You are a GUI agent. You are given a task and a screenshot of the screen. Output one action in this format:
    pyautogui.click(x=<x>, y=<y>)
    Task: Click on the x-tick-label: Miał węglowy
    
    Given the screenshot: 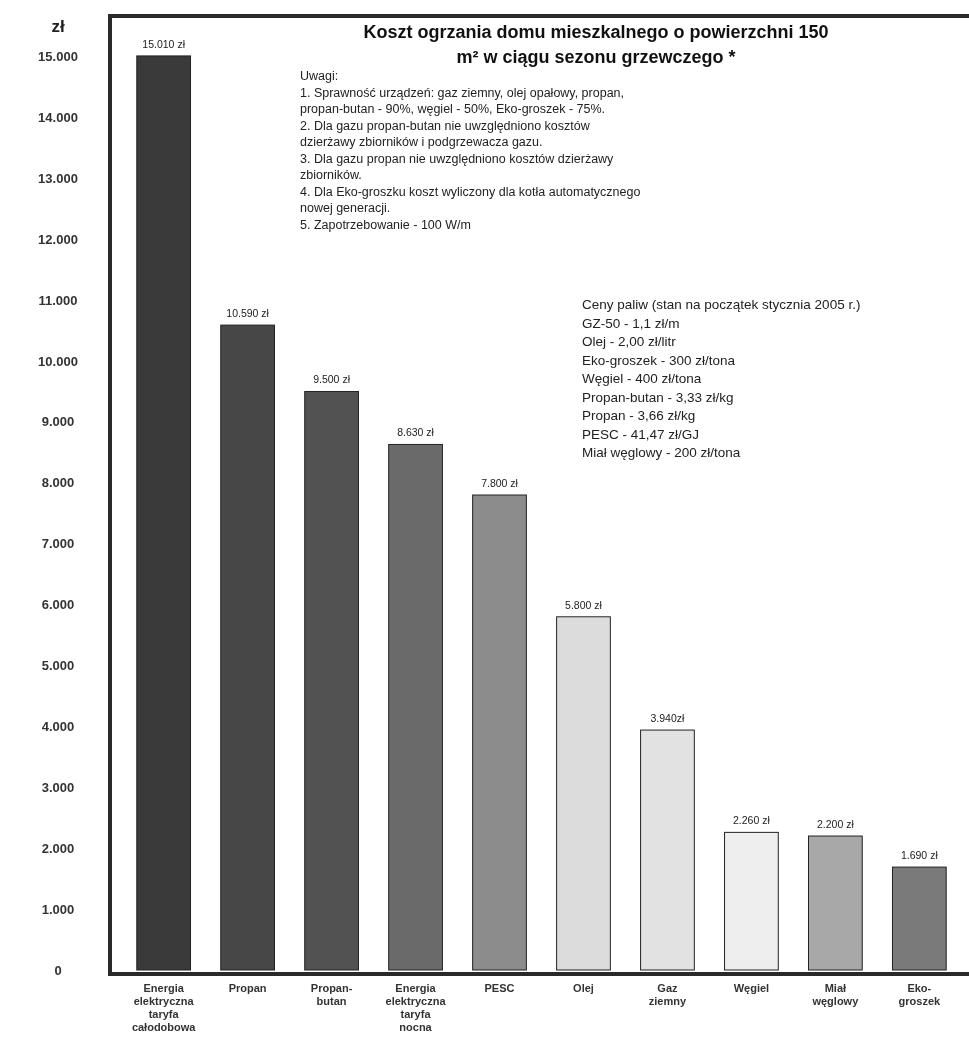 What is the action you would take?
    pyautogui.click(x=835, y=994)
    